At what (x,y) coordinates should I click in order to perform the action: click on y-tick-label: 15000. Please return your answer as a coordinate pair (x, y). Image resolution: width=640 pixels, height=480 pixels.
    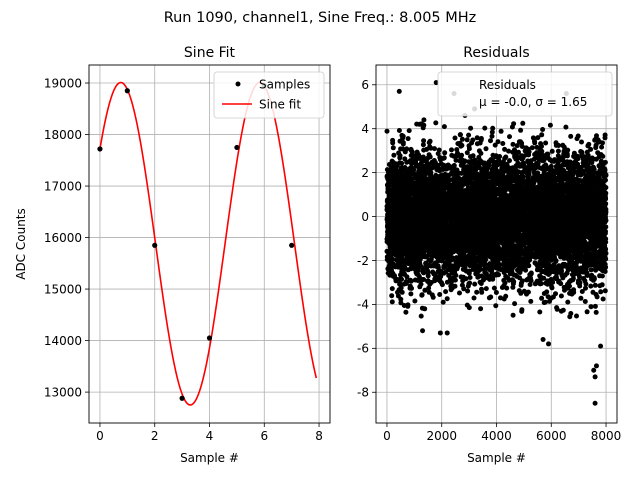
    Looking at the image, I should click on (63, 289).